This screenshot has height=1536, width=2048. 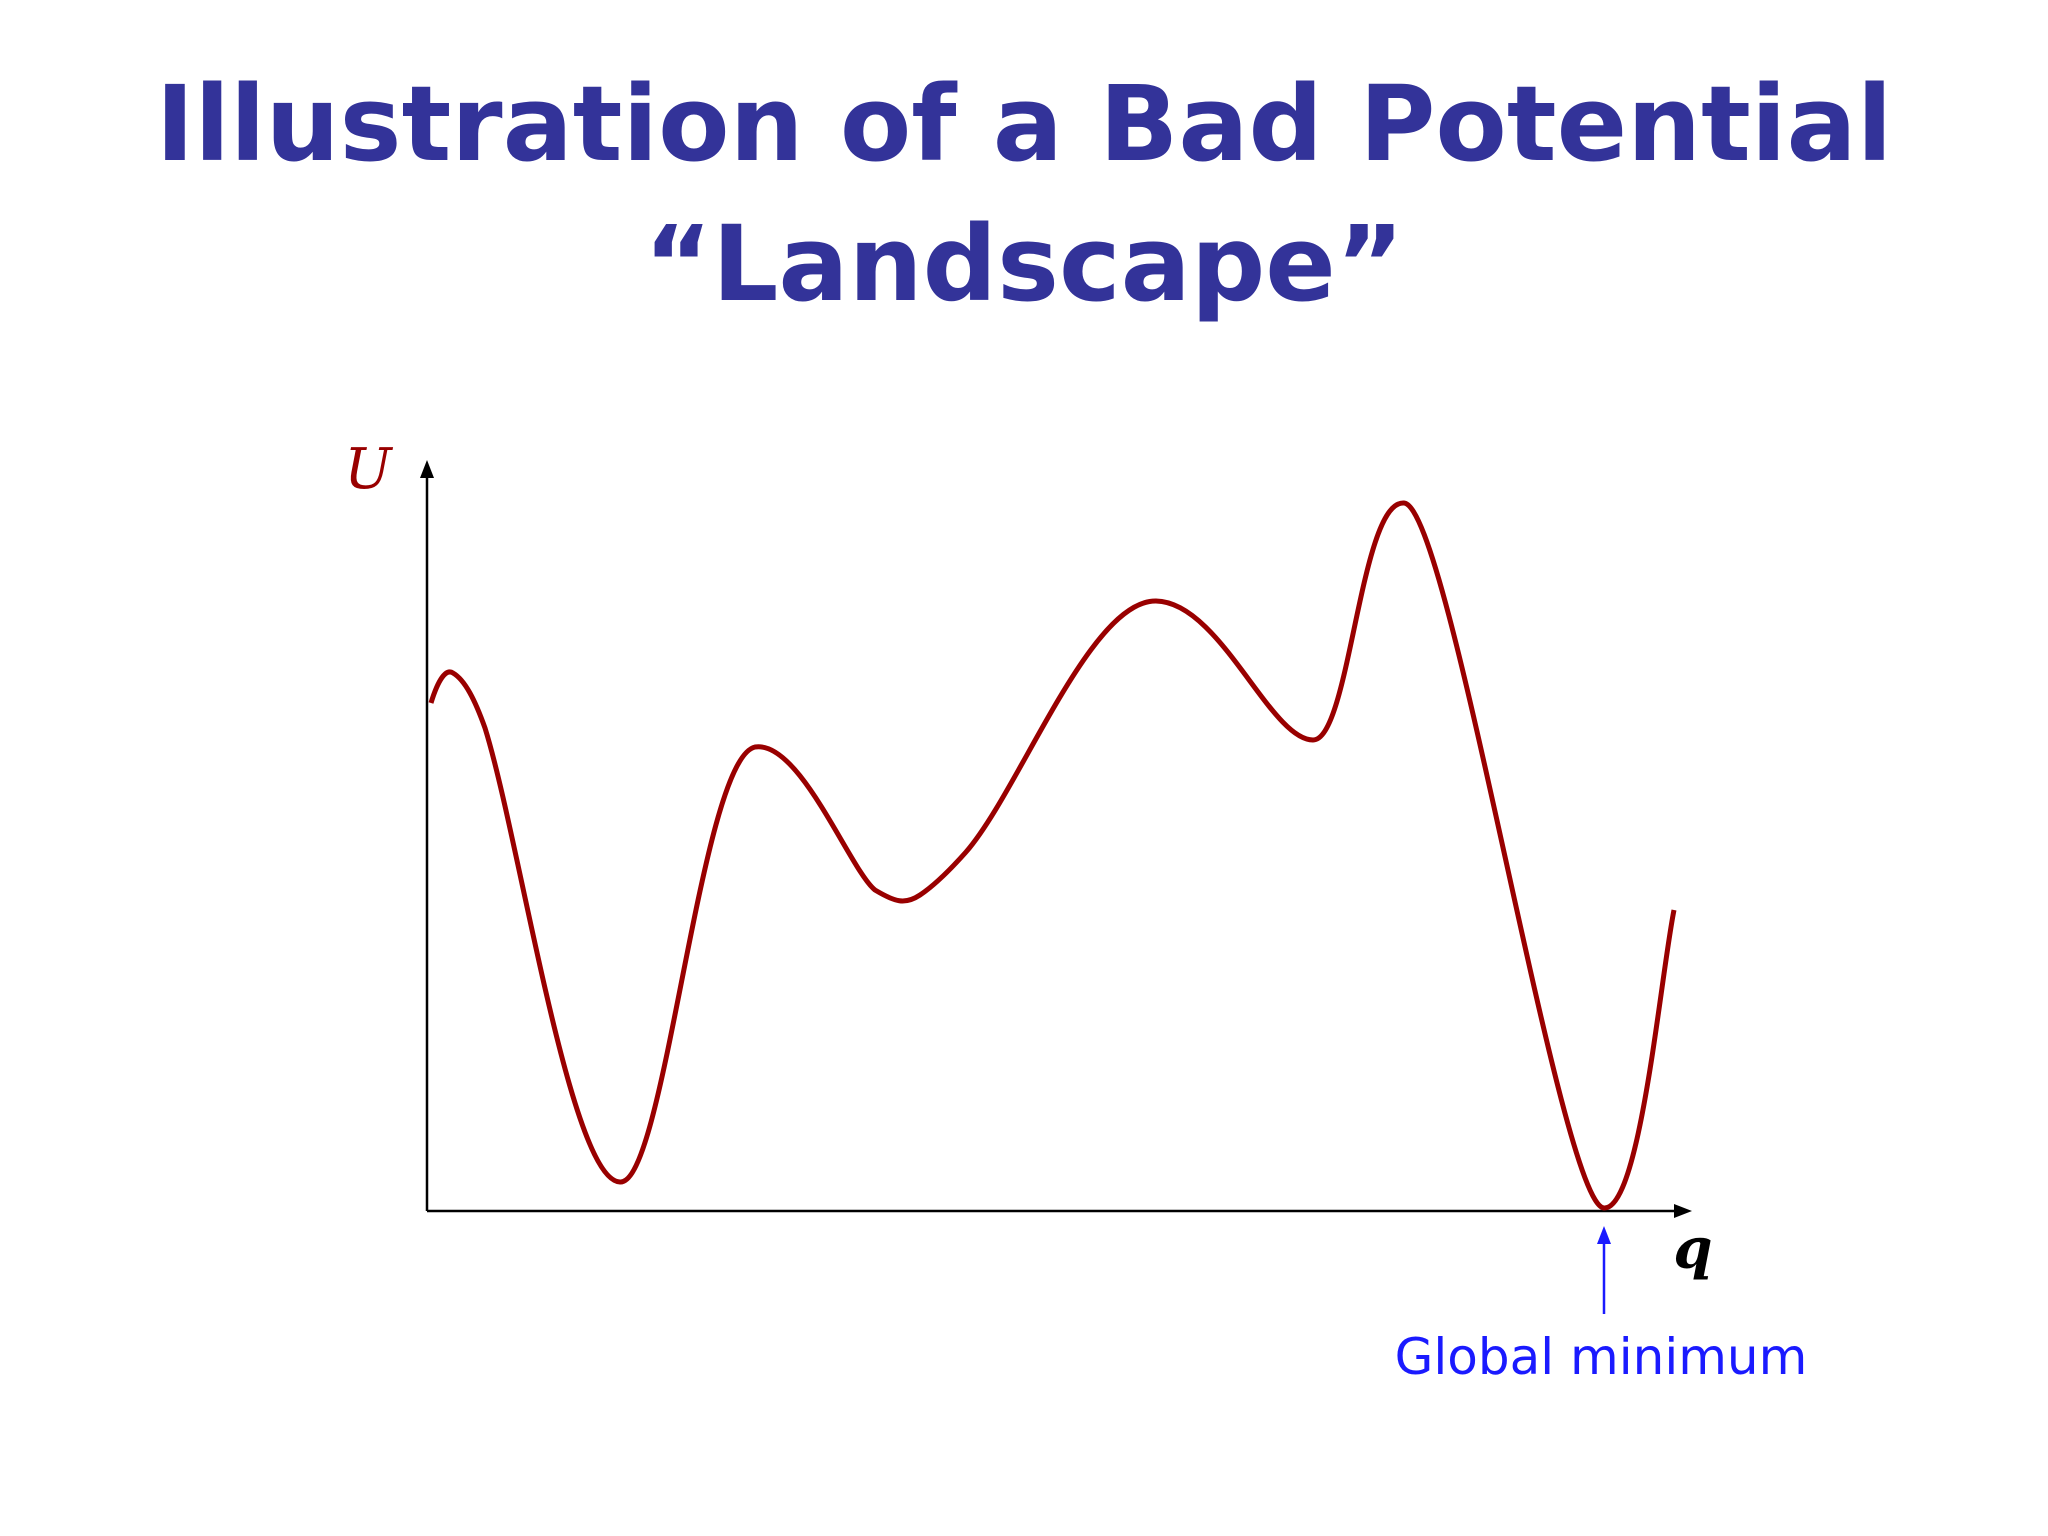 What do you see at coordinates (427, 469) in the screenshot?
I see `y-axis-arrowhead` at bounding box center [427, 469].